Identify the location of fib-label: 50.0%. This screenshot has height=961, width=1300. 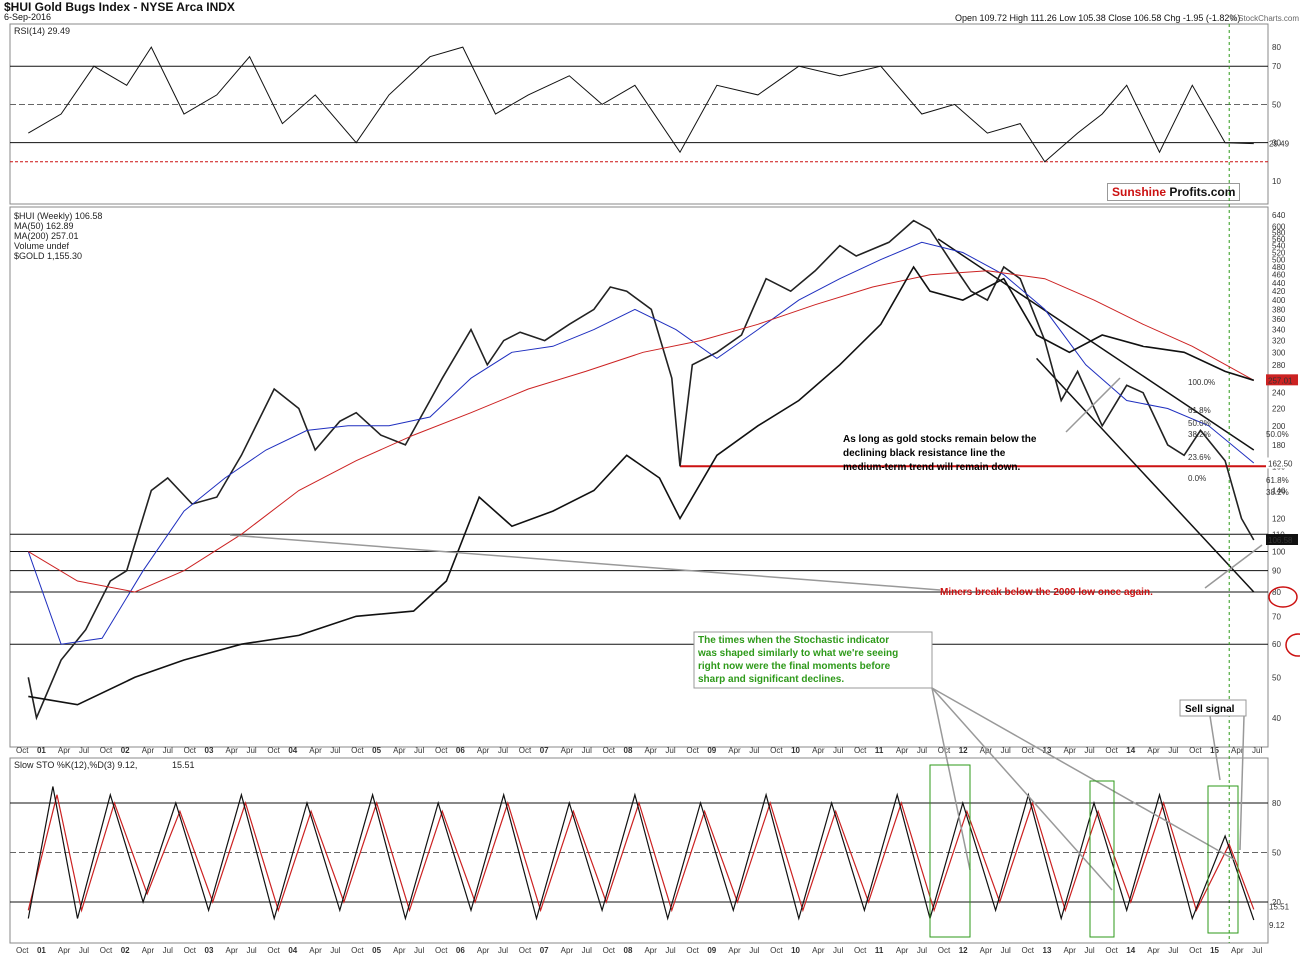
(1199, 423).